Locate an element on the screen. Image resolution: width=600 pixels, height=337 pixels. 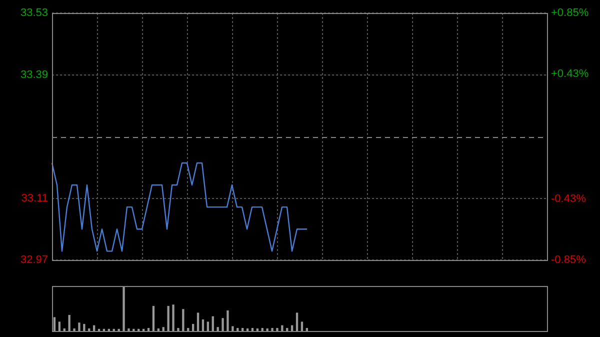
y2-tick-label: -0.85% is located at coordinates (568, 260).